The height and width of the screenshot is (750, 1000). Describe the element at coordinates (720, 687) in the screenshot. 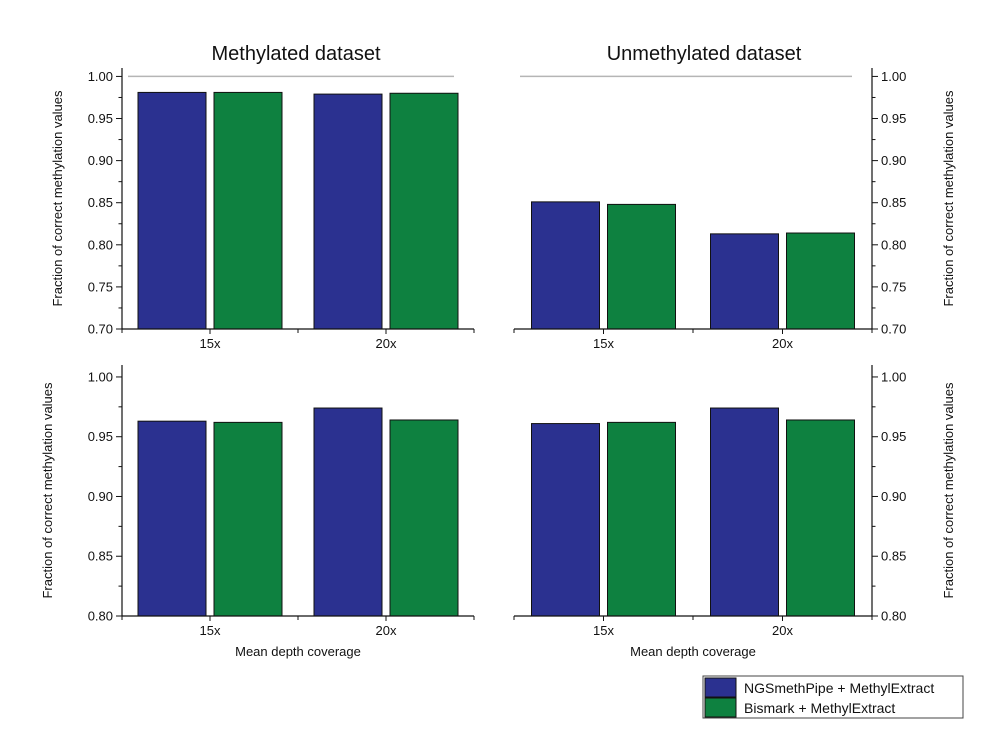

I see `legend-swatch-ngsmethpipe` at that location.